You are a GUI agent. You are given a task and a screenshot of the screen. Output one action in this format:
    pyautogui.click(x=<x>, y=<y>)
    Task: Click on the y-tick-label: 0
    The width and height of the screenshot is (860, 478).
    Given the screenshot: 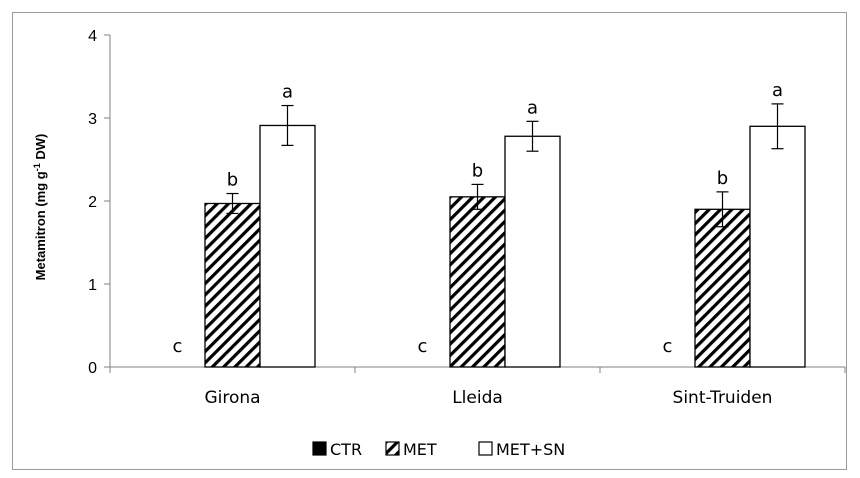 What is the action you would take?
    pyautogui.click(x=92, y=368)
    